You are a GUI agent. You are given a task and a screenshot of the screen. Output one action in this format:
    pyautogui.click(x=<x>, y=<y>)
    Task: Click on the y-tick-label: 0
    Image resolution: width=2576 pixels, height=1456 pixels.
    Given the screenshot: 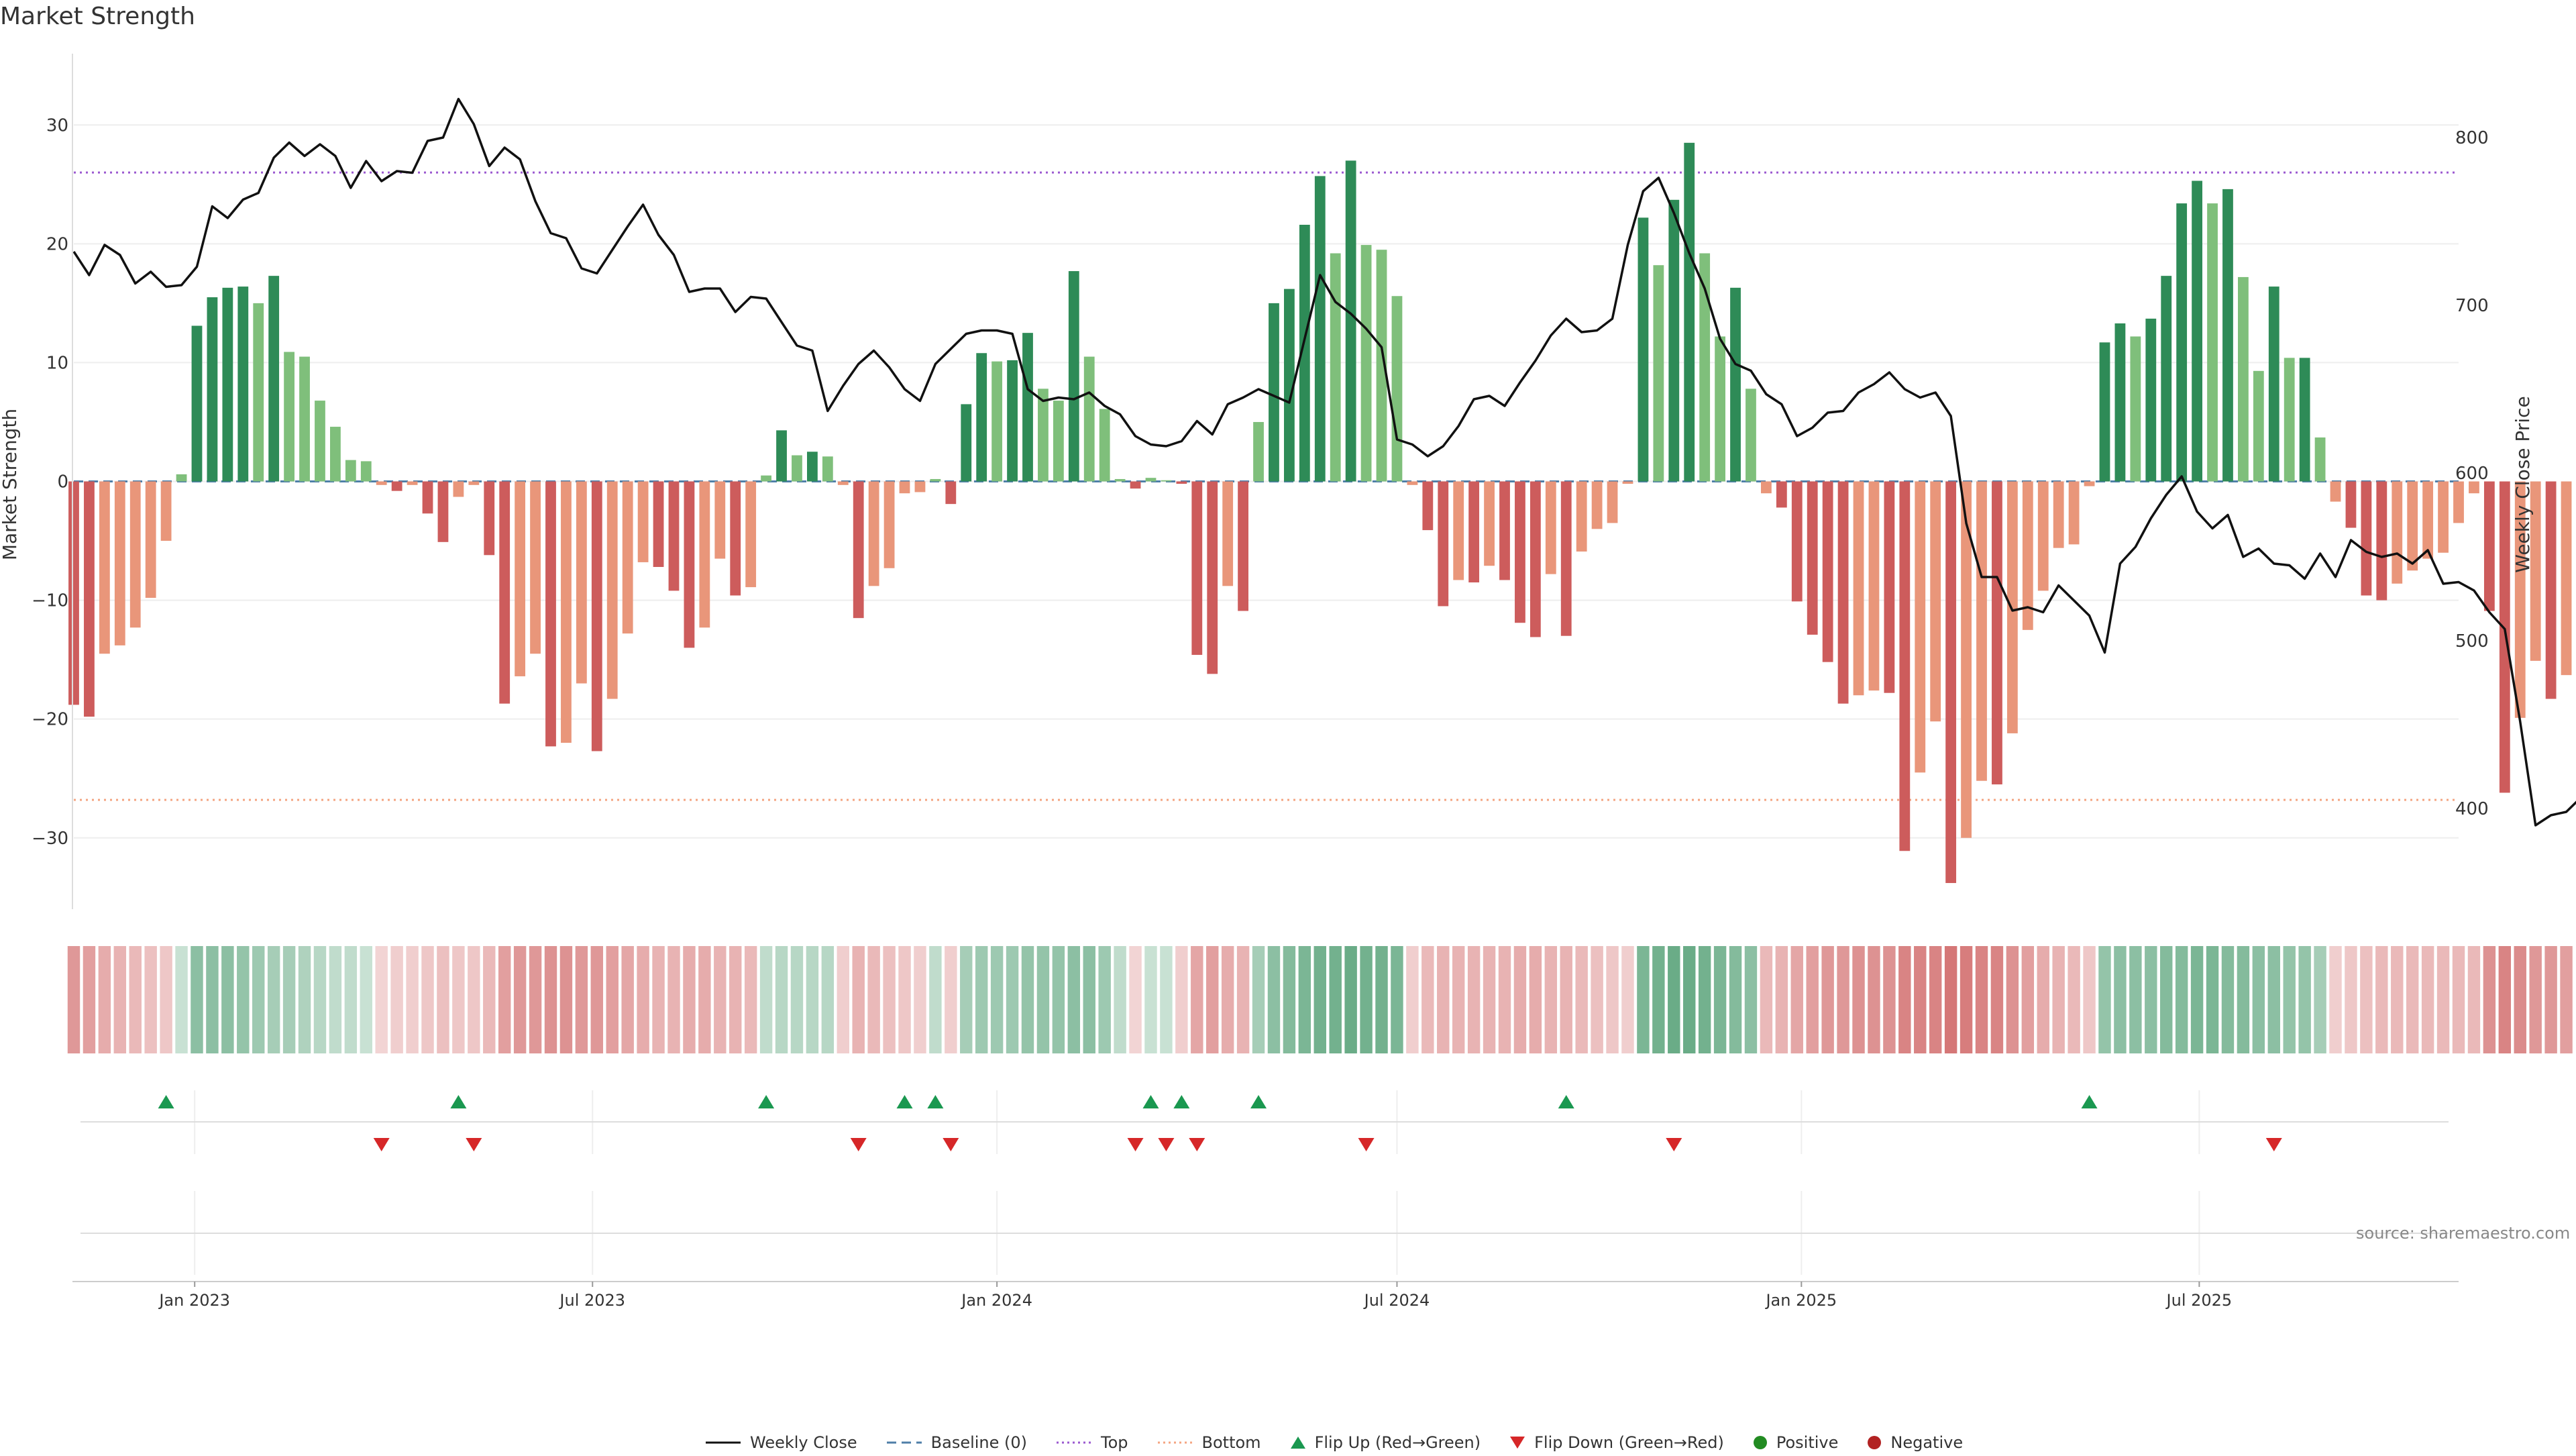 What is the action you would take?
    pyautogui.click(x=62, y=482)
    